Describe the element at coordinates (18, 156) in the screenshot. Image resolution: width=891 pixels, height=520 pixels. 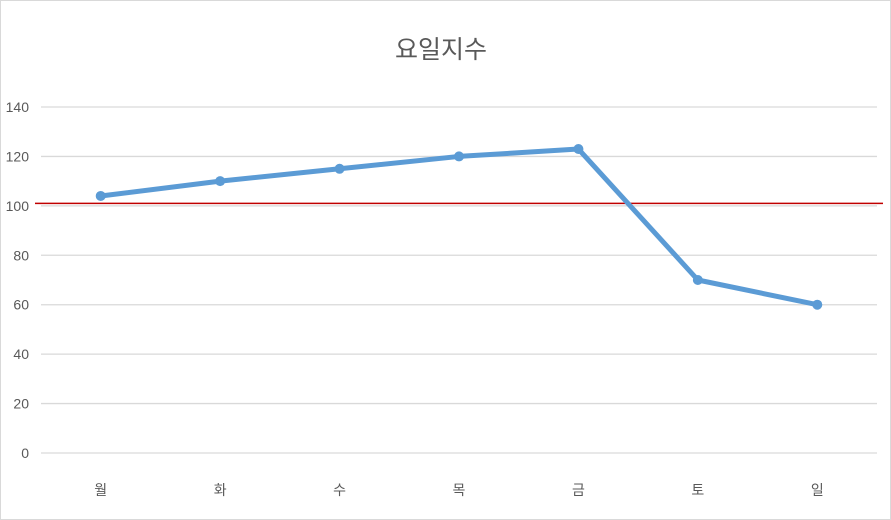
I see `y-tick-label: 120` at that location.